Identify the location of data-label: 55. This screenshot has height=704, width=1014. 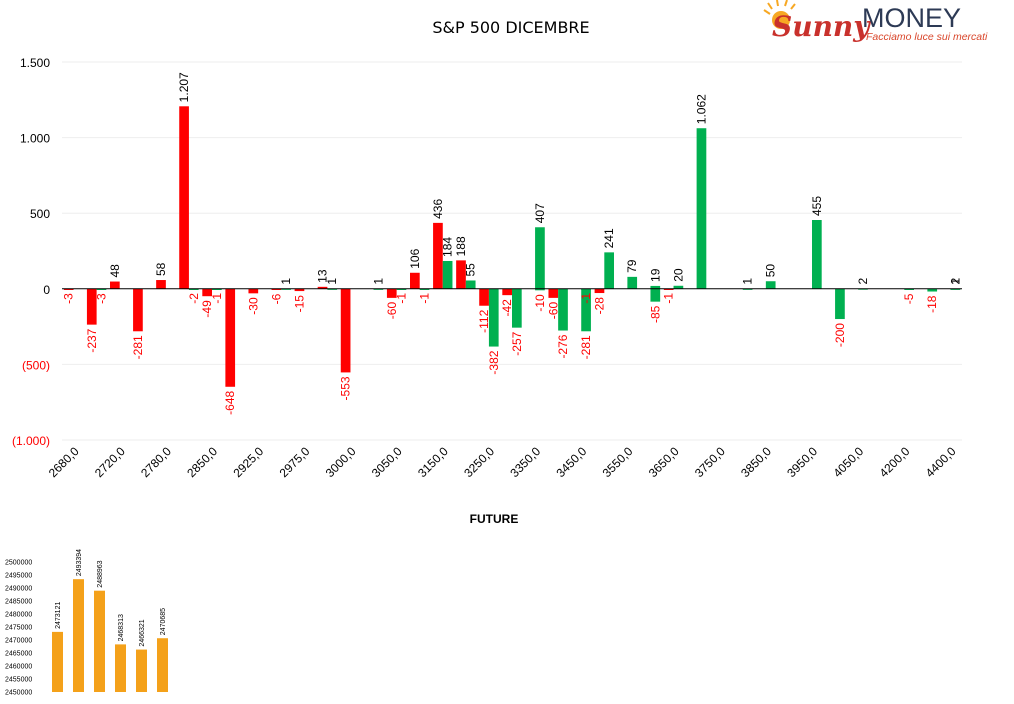
(471, 270).